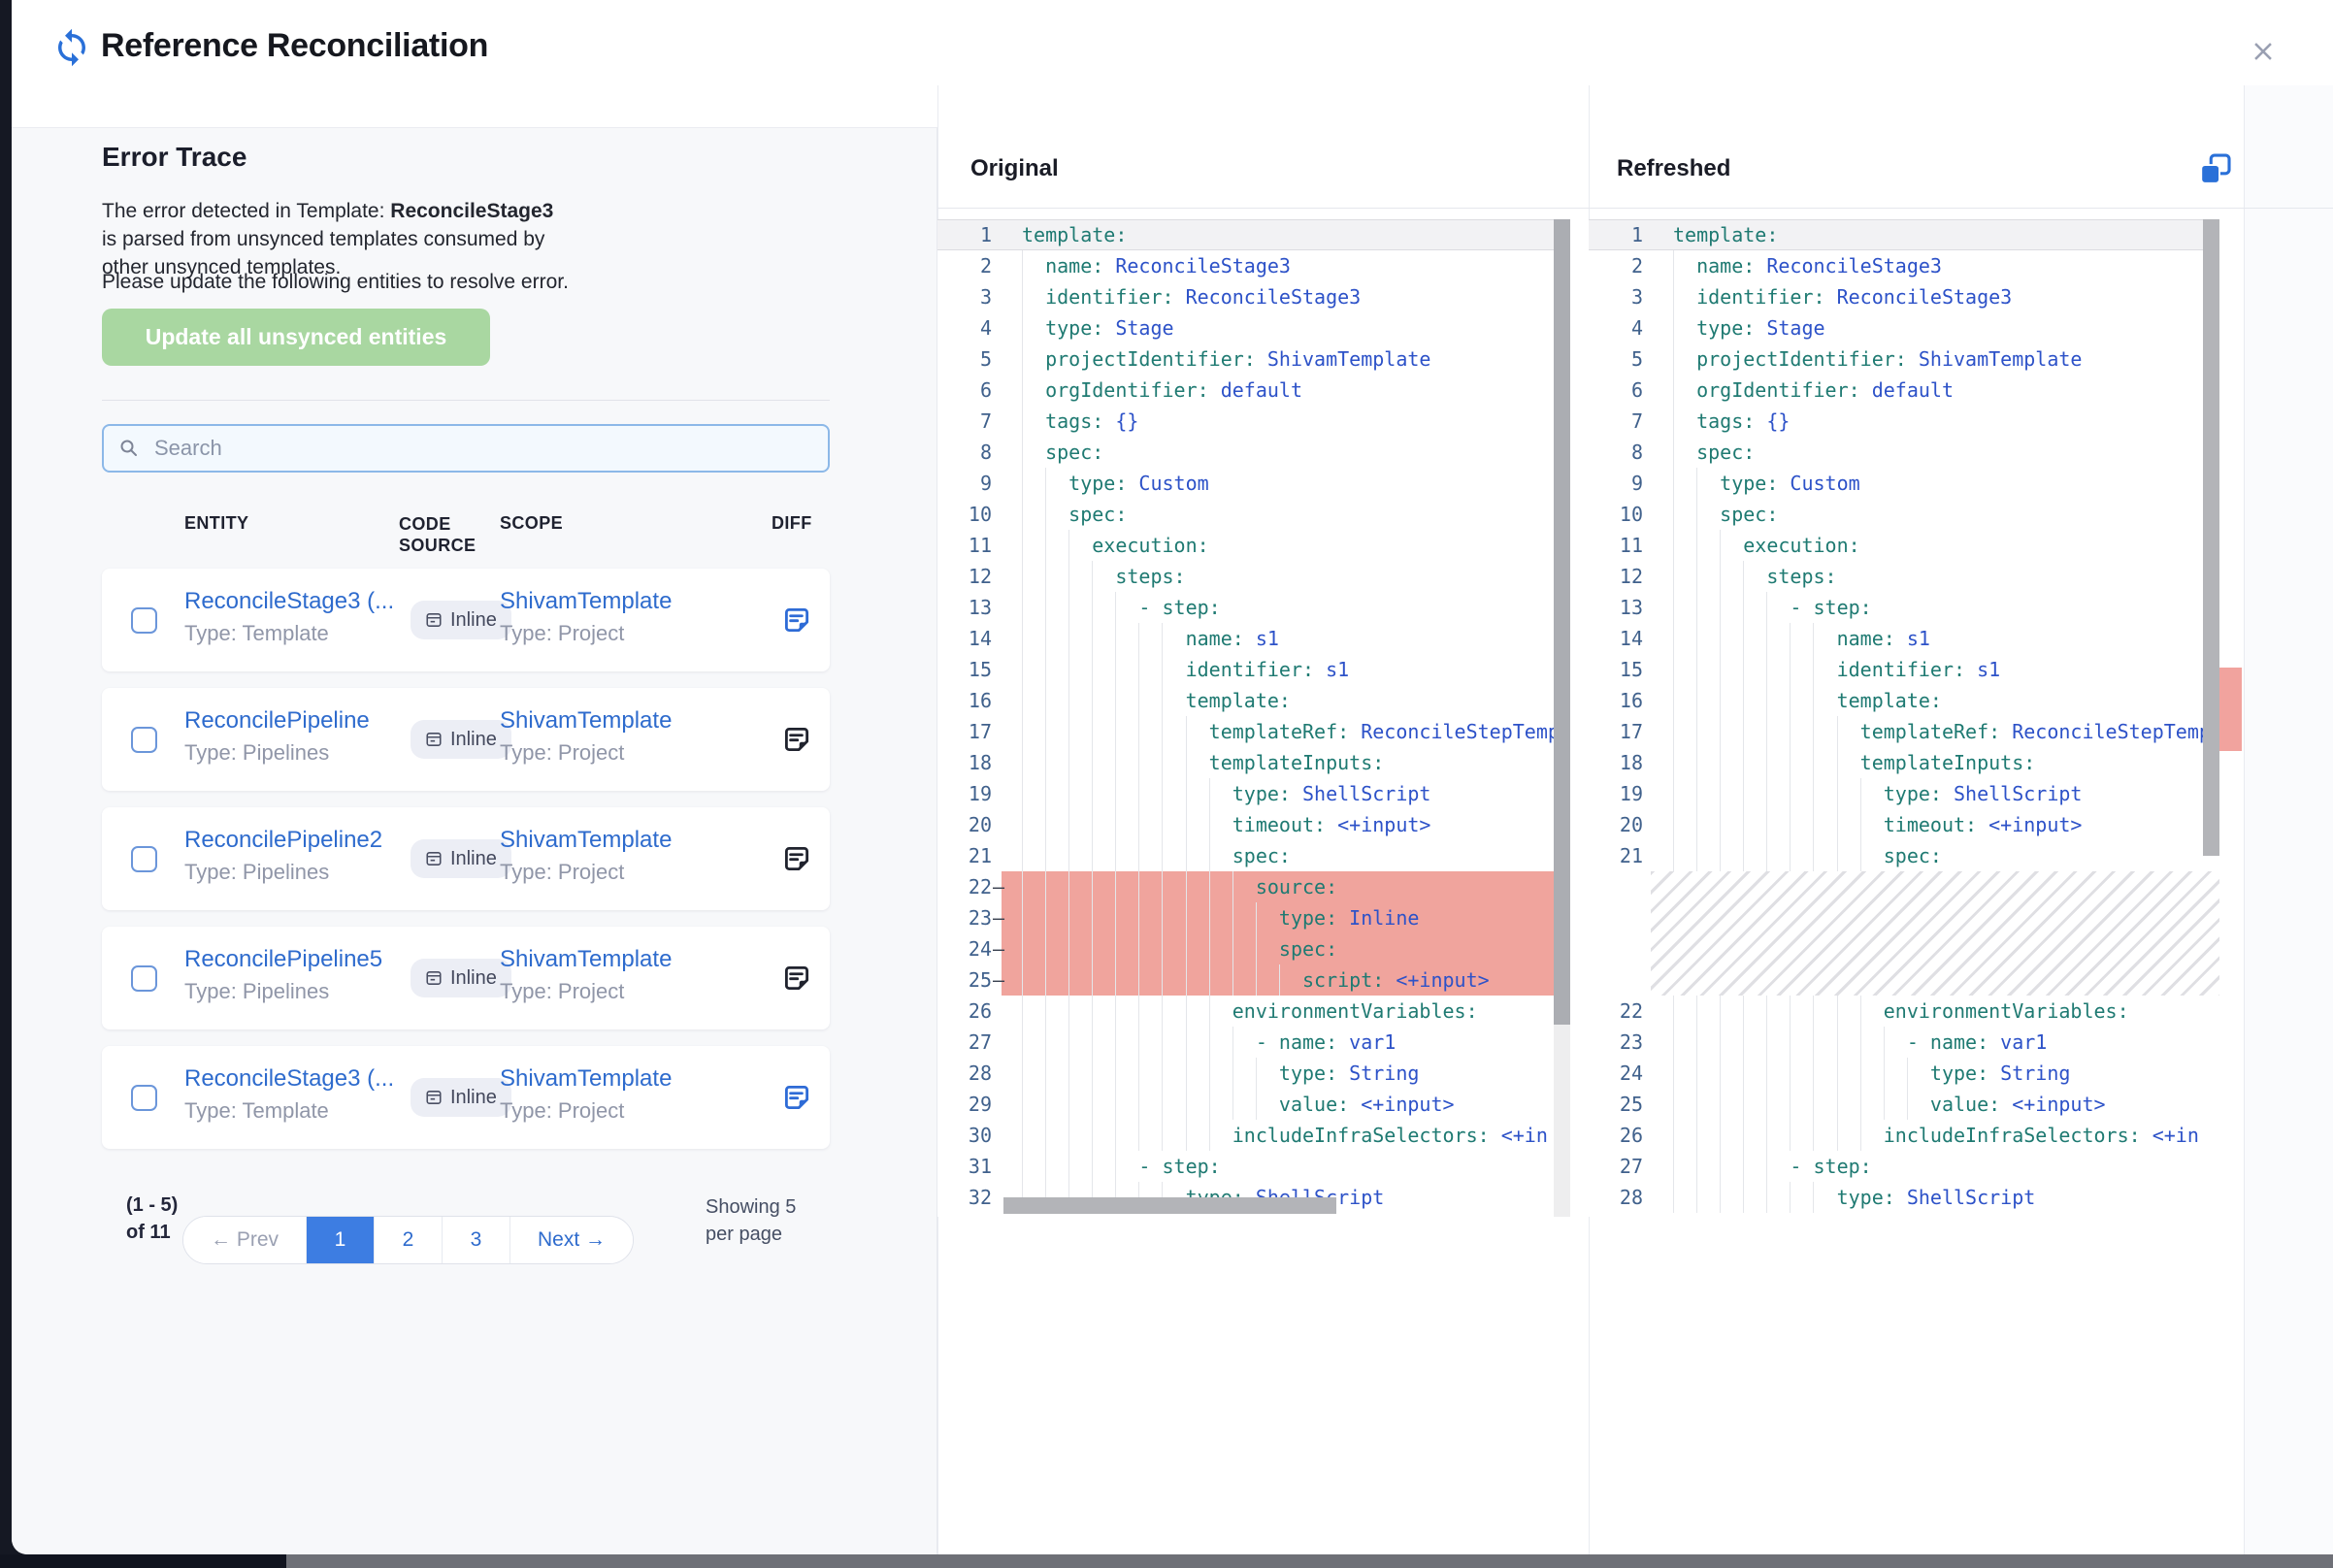 Image resolution: width=2333 pixels, height=1568 pixels. What do you see at coordinates (476, 1240) in the screenshot?
I see `page-button-3: 3` at bounding box center [476, 1240].